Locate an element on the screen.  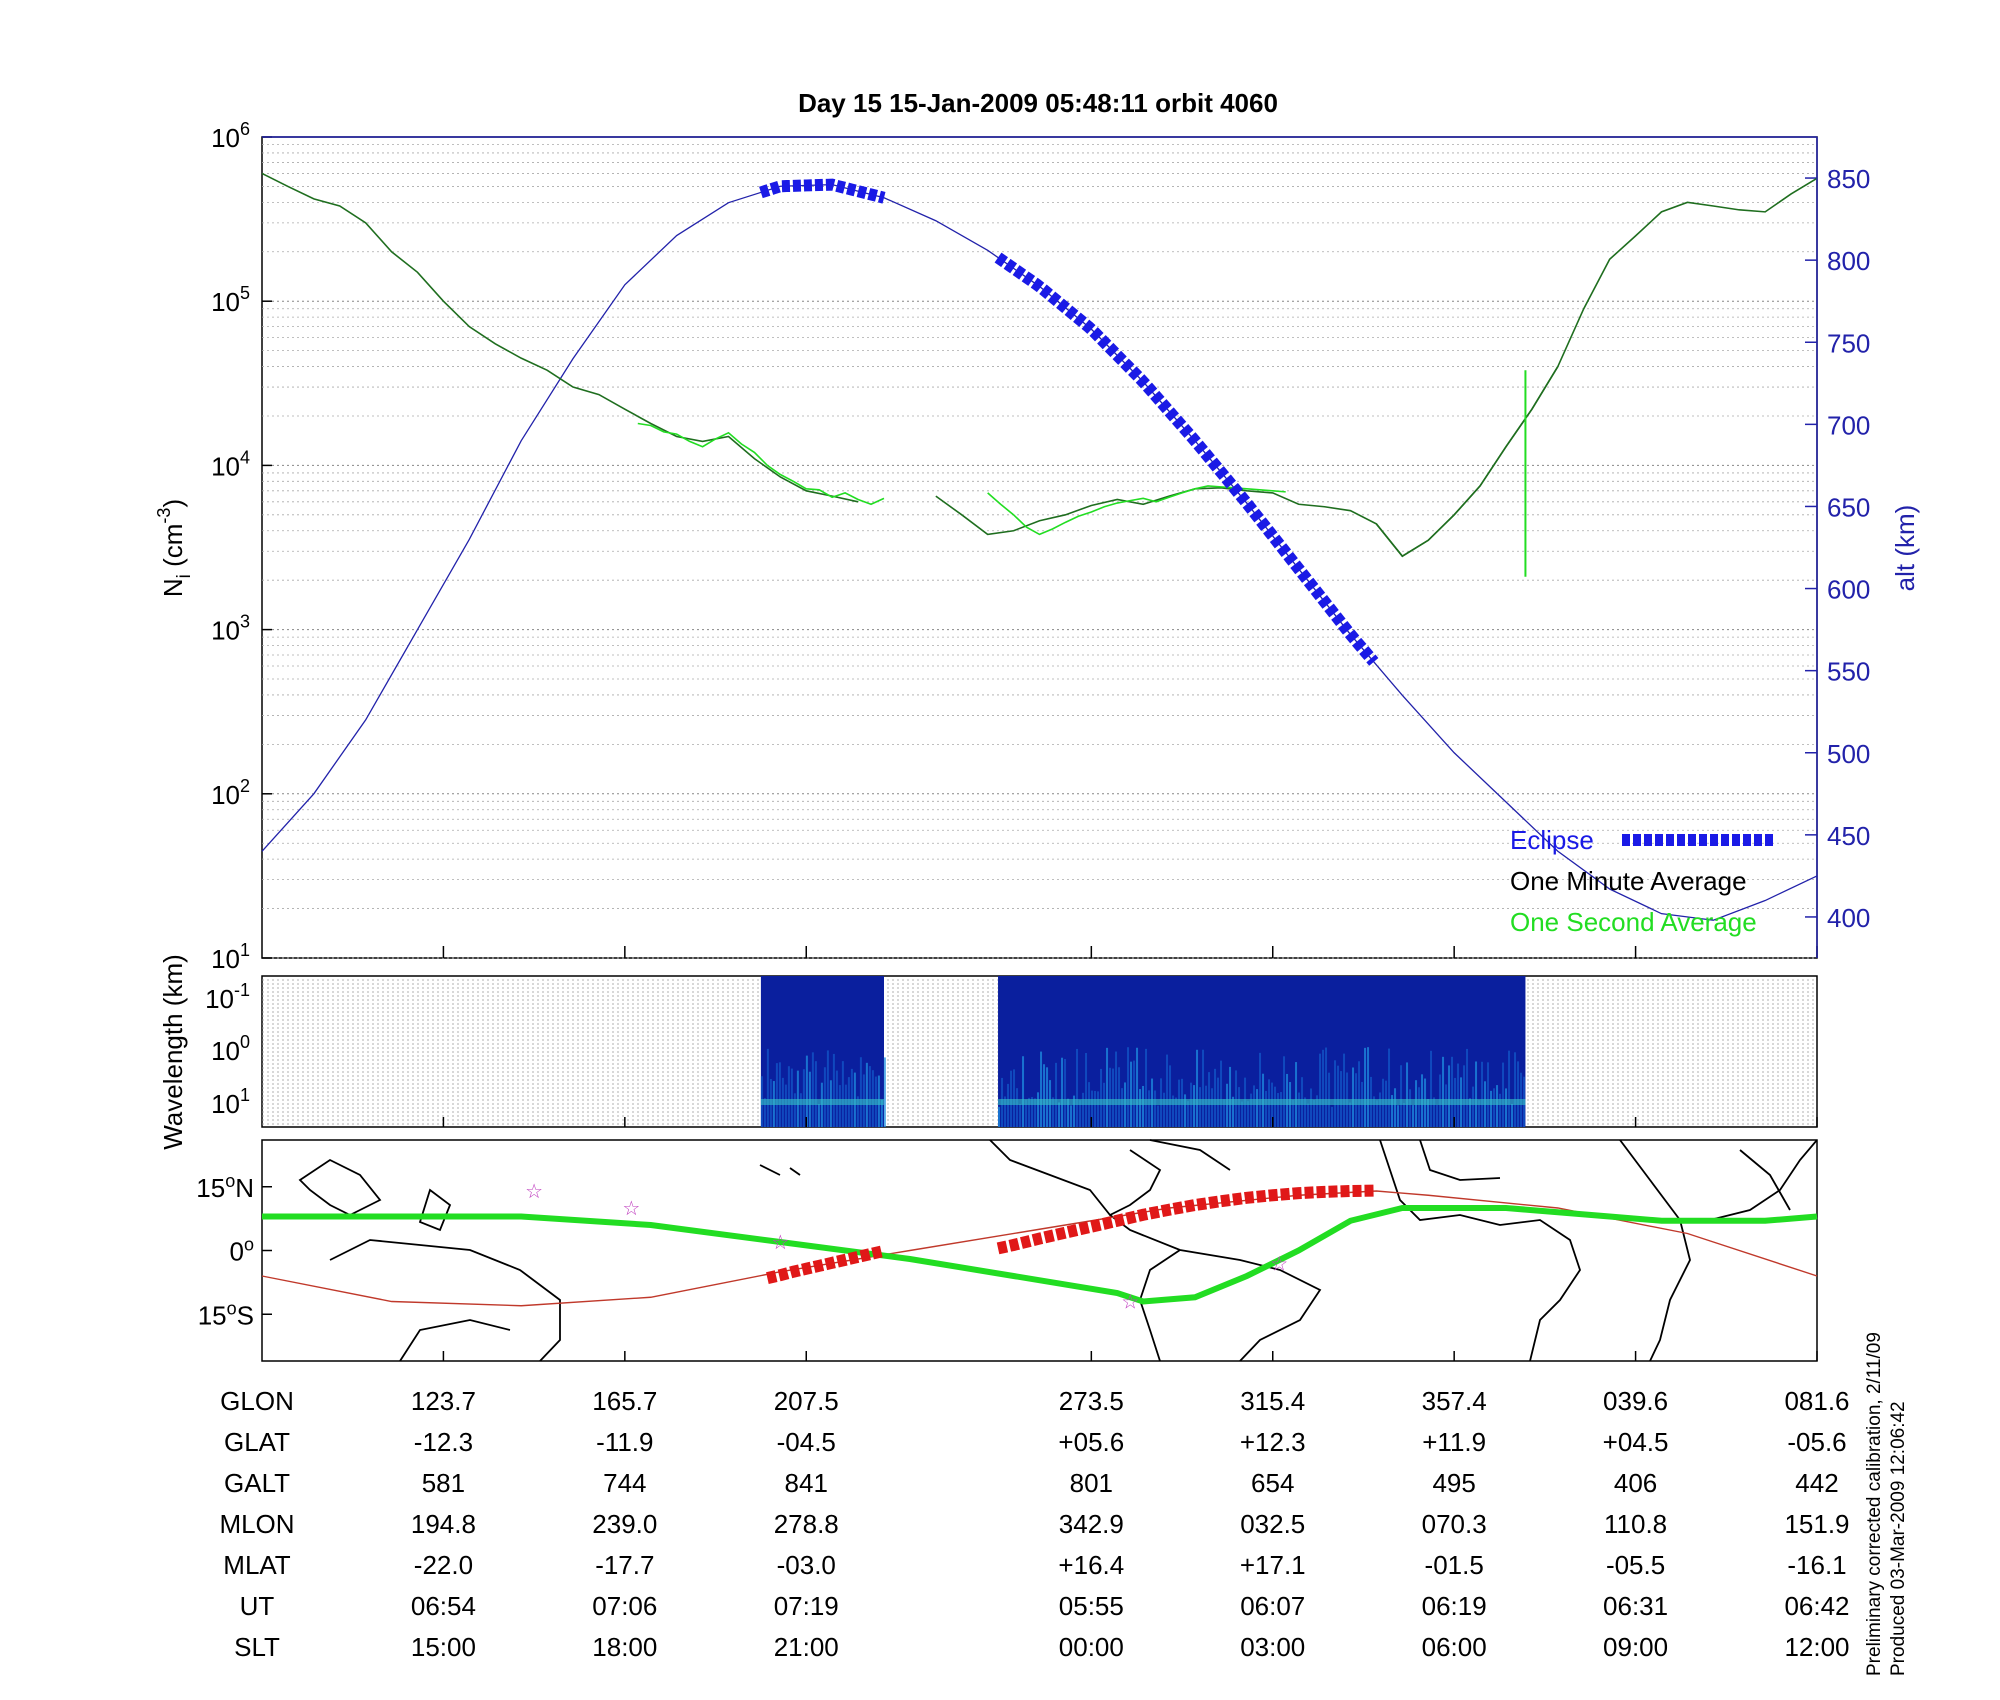
table-cell: 278.8 is located at coordinates (806, 1524).